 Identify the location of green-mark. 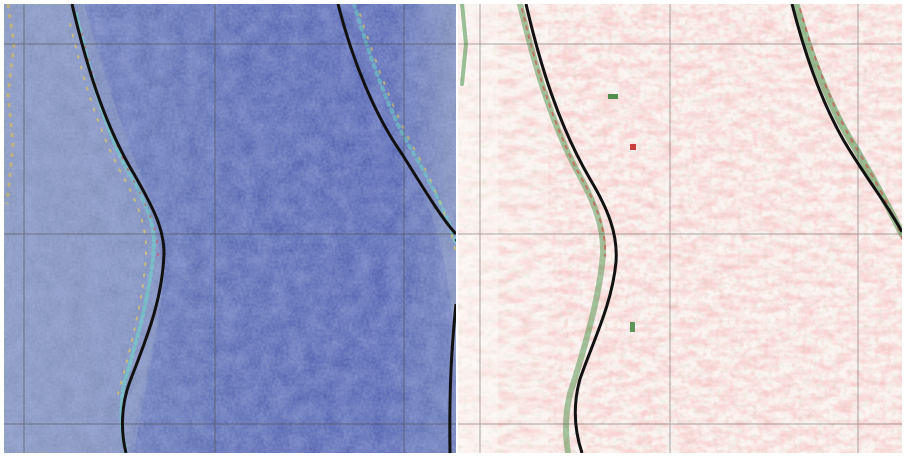
(613, 96).